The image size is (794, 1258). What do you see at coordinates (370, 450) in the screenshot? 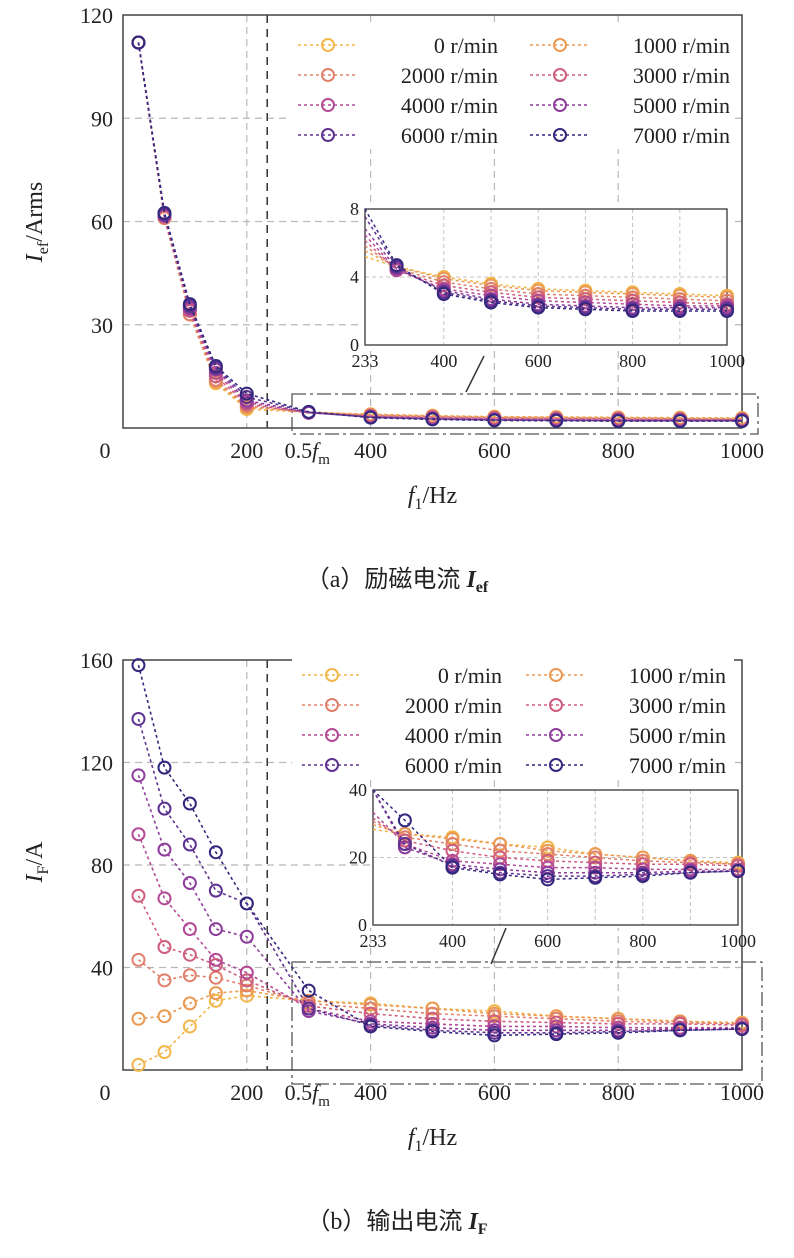
I see `x-tick-label: 400` at bounding box center [370, 450].